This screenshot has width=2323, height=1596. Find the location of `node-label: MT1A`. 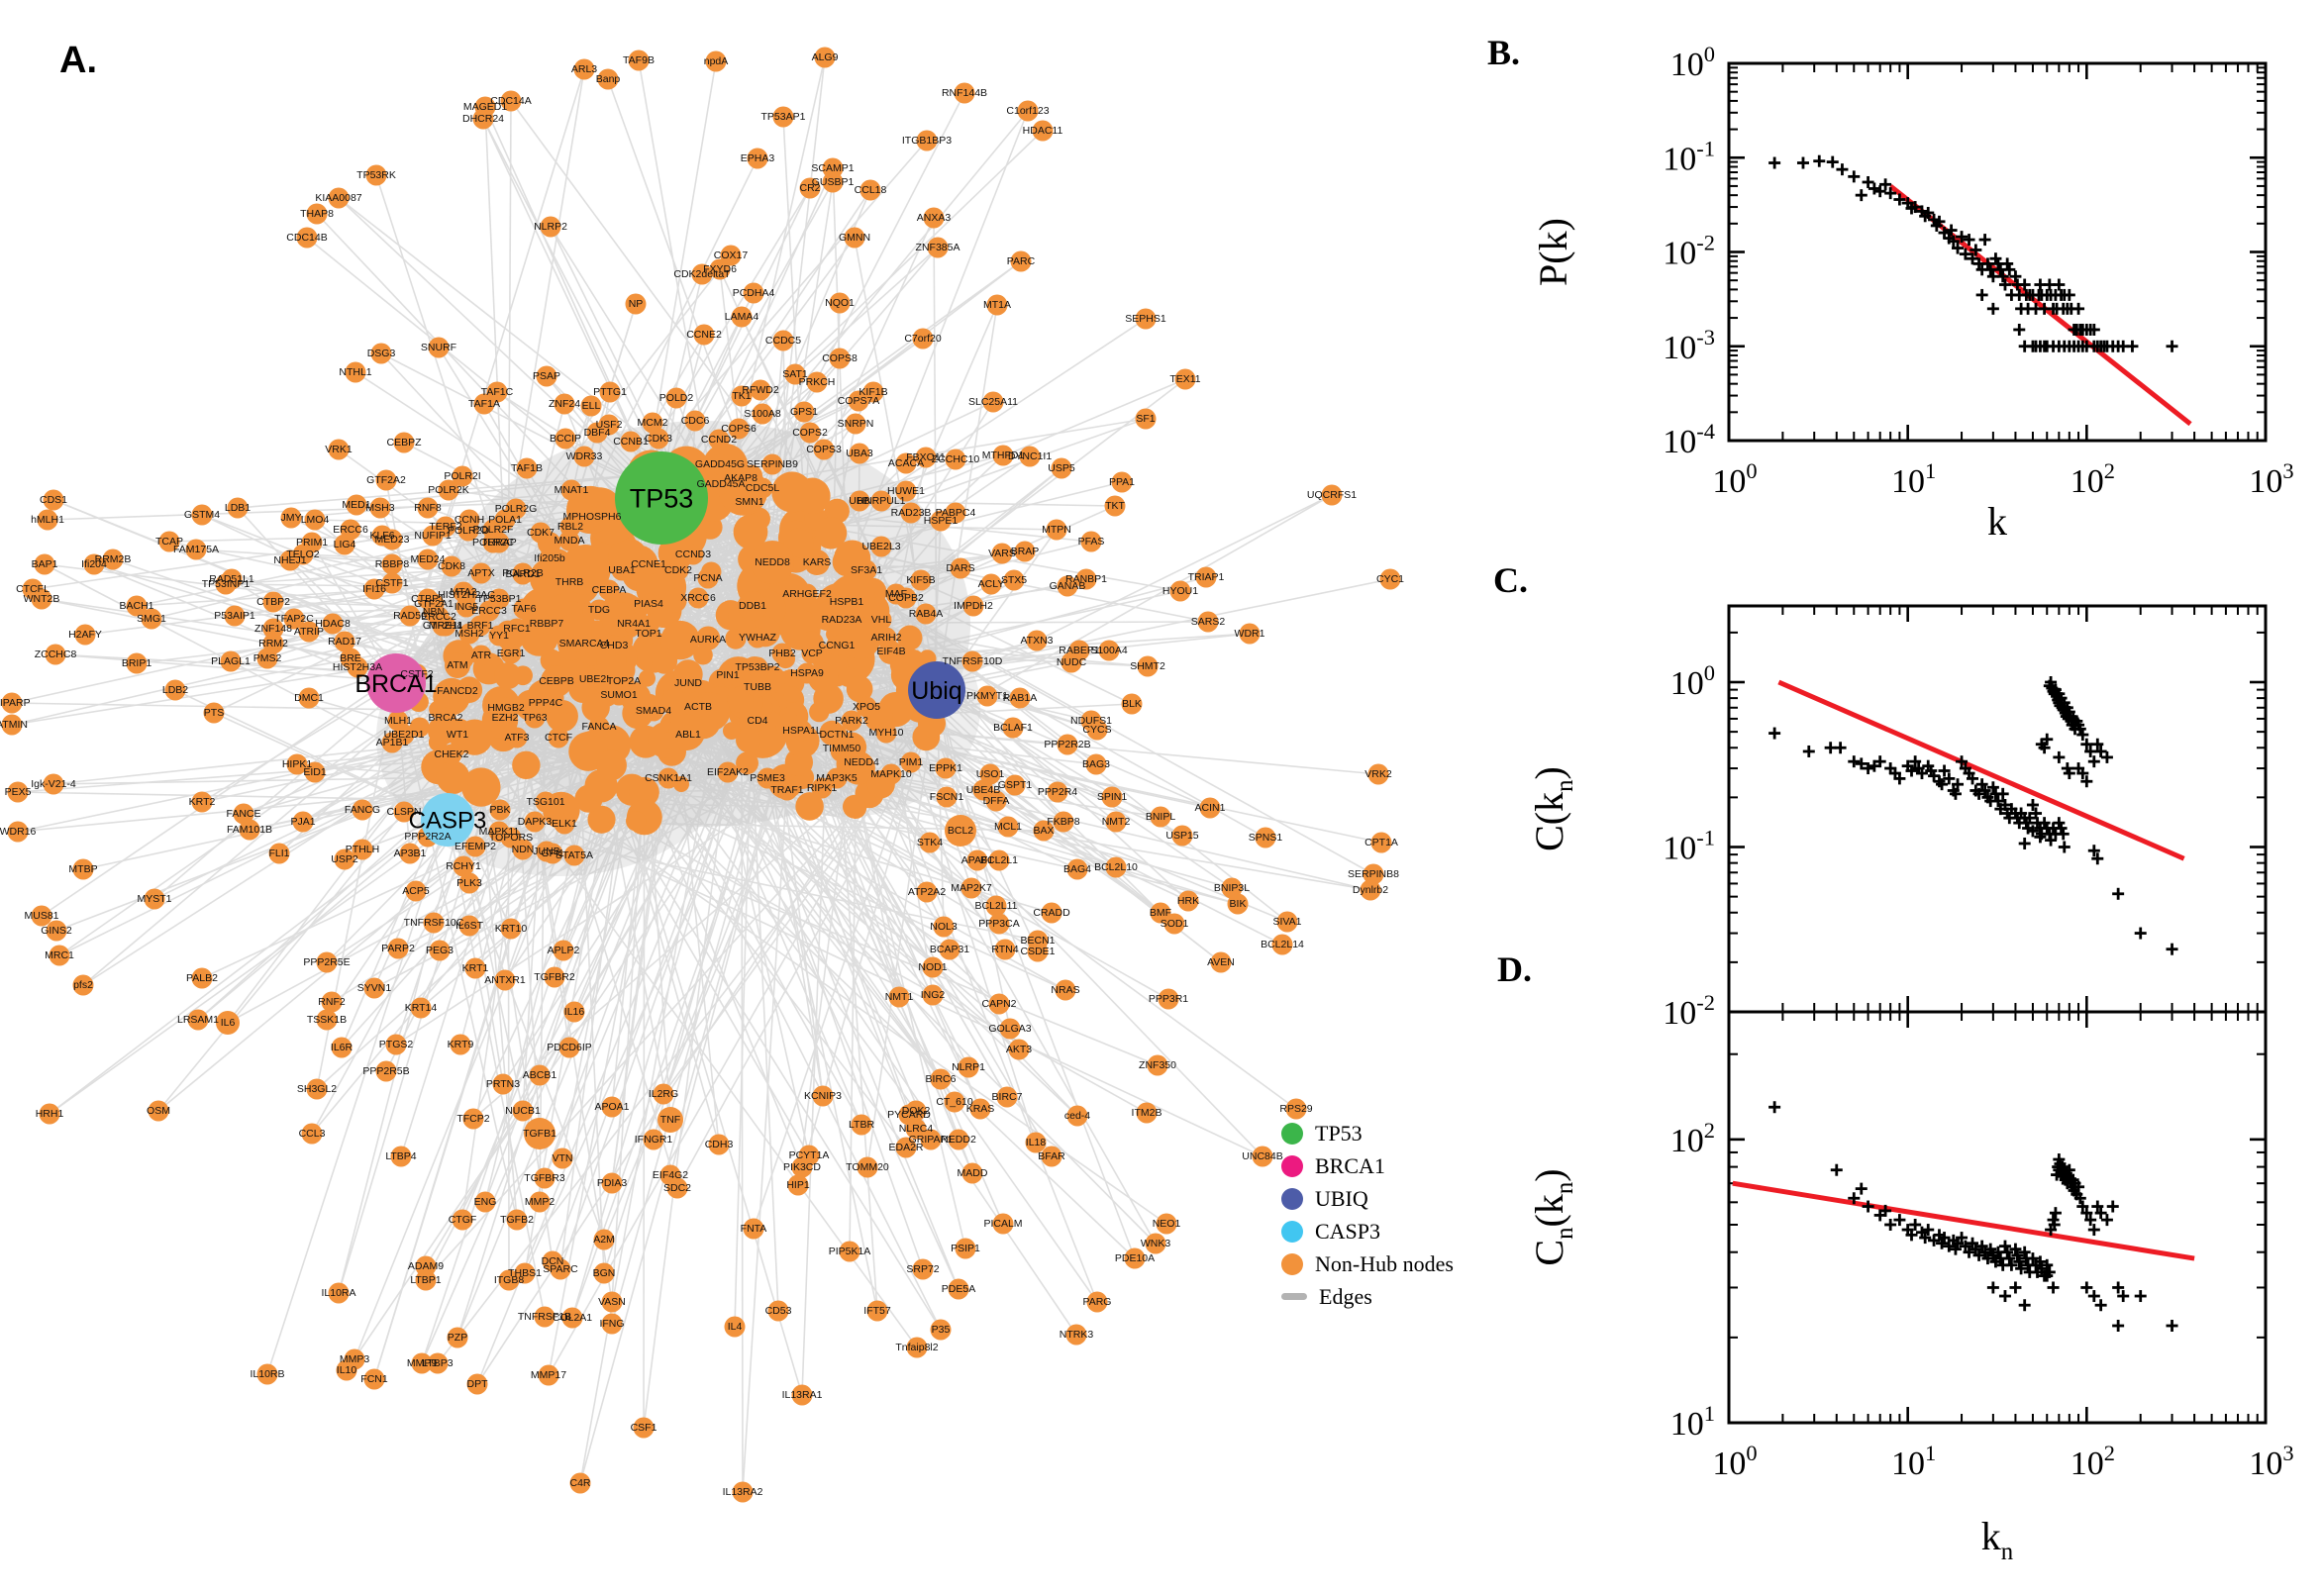

node-label: MT1A is located at coordinates (997, 305).